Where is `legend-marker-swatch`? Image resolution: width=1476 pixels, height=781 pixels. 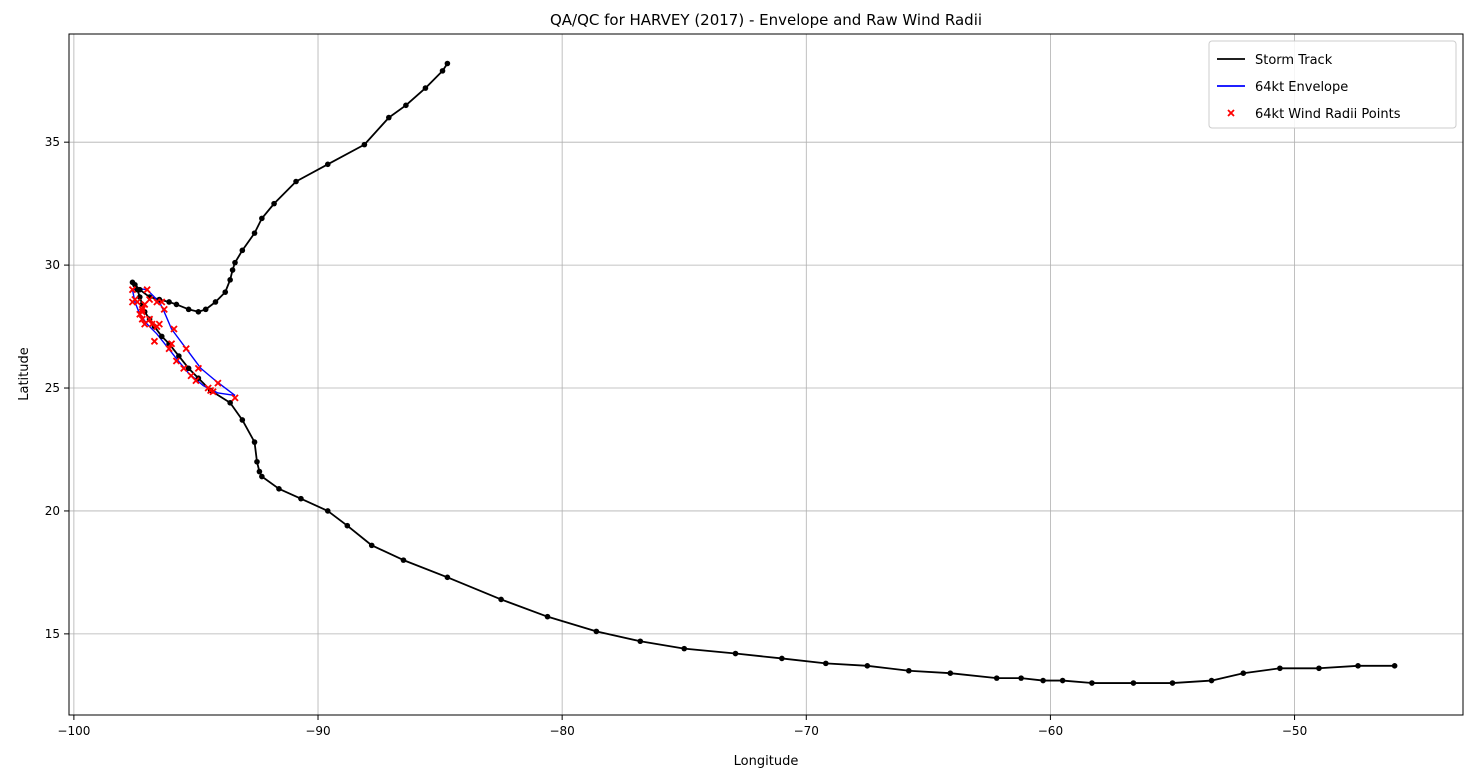
legend-marker-swatch is located at coordinates (1231, 113).